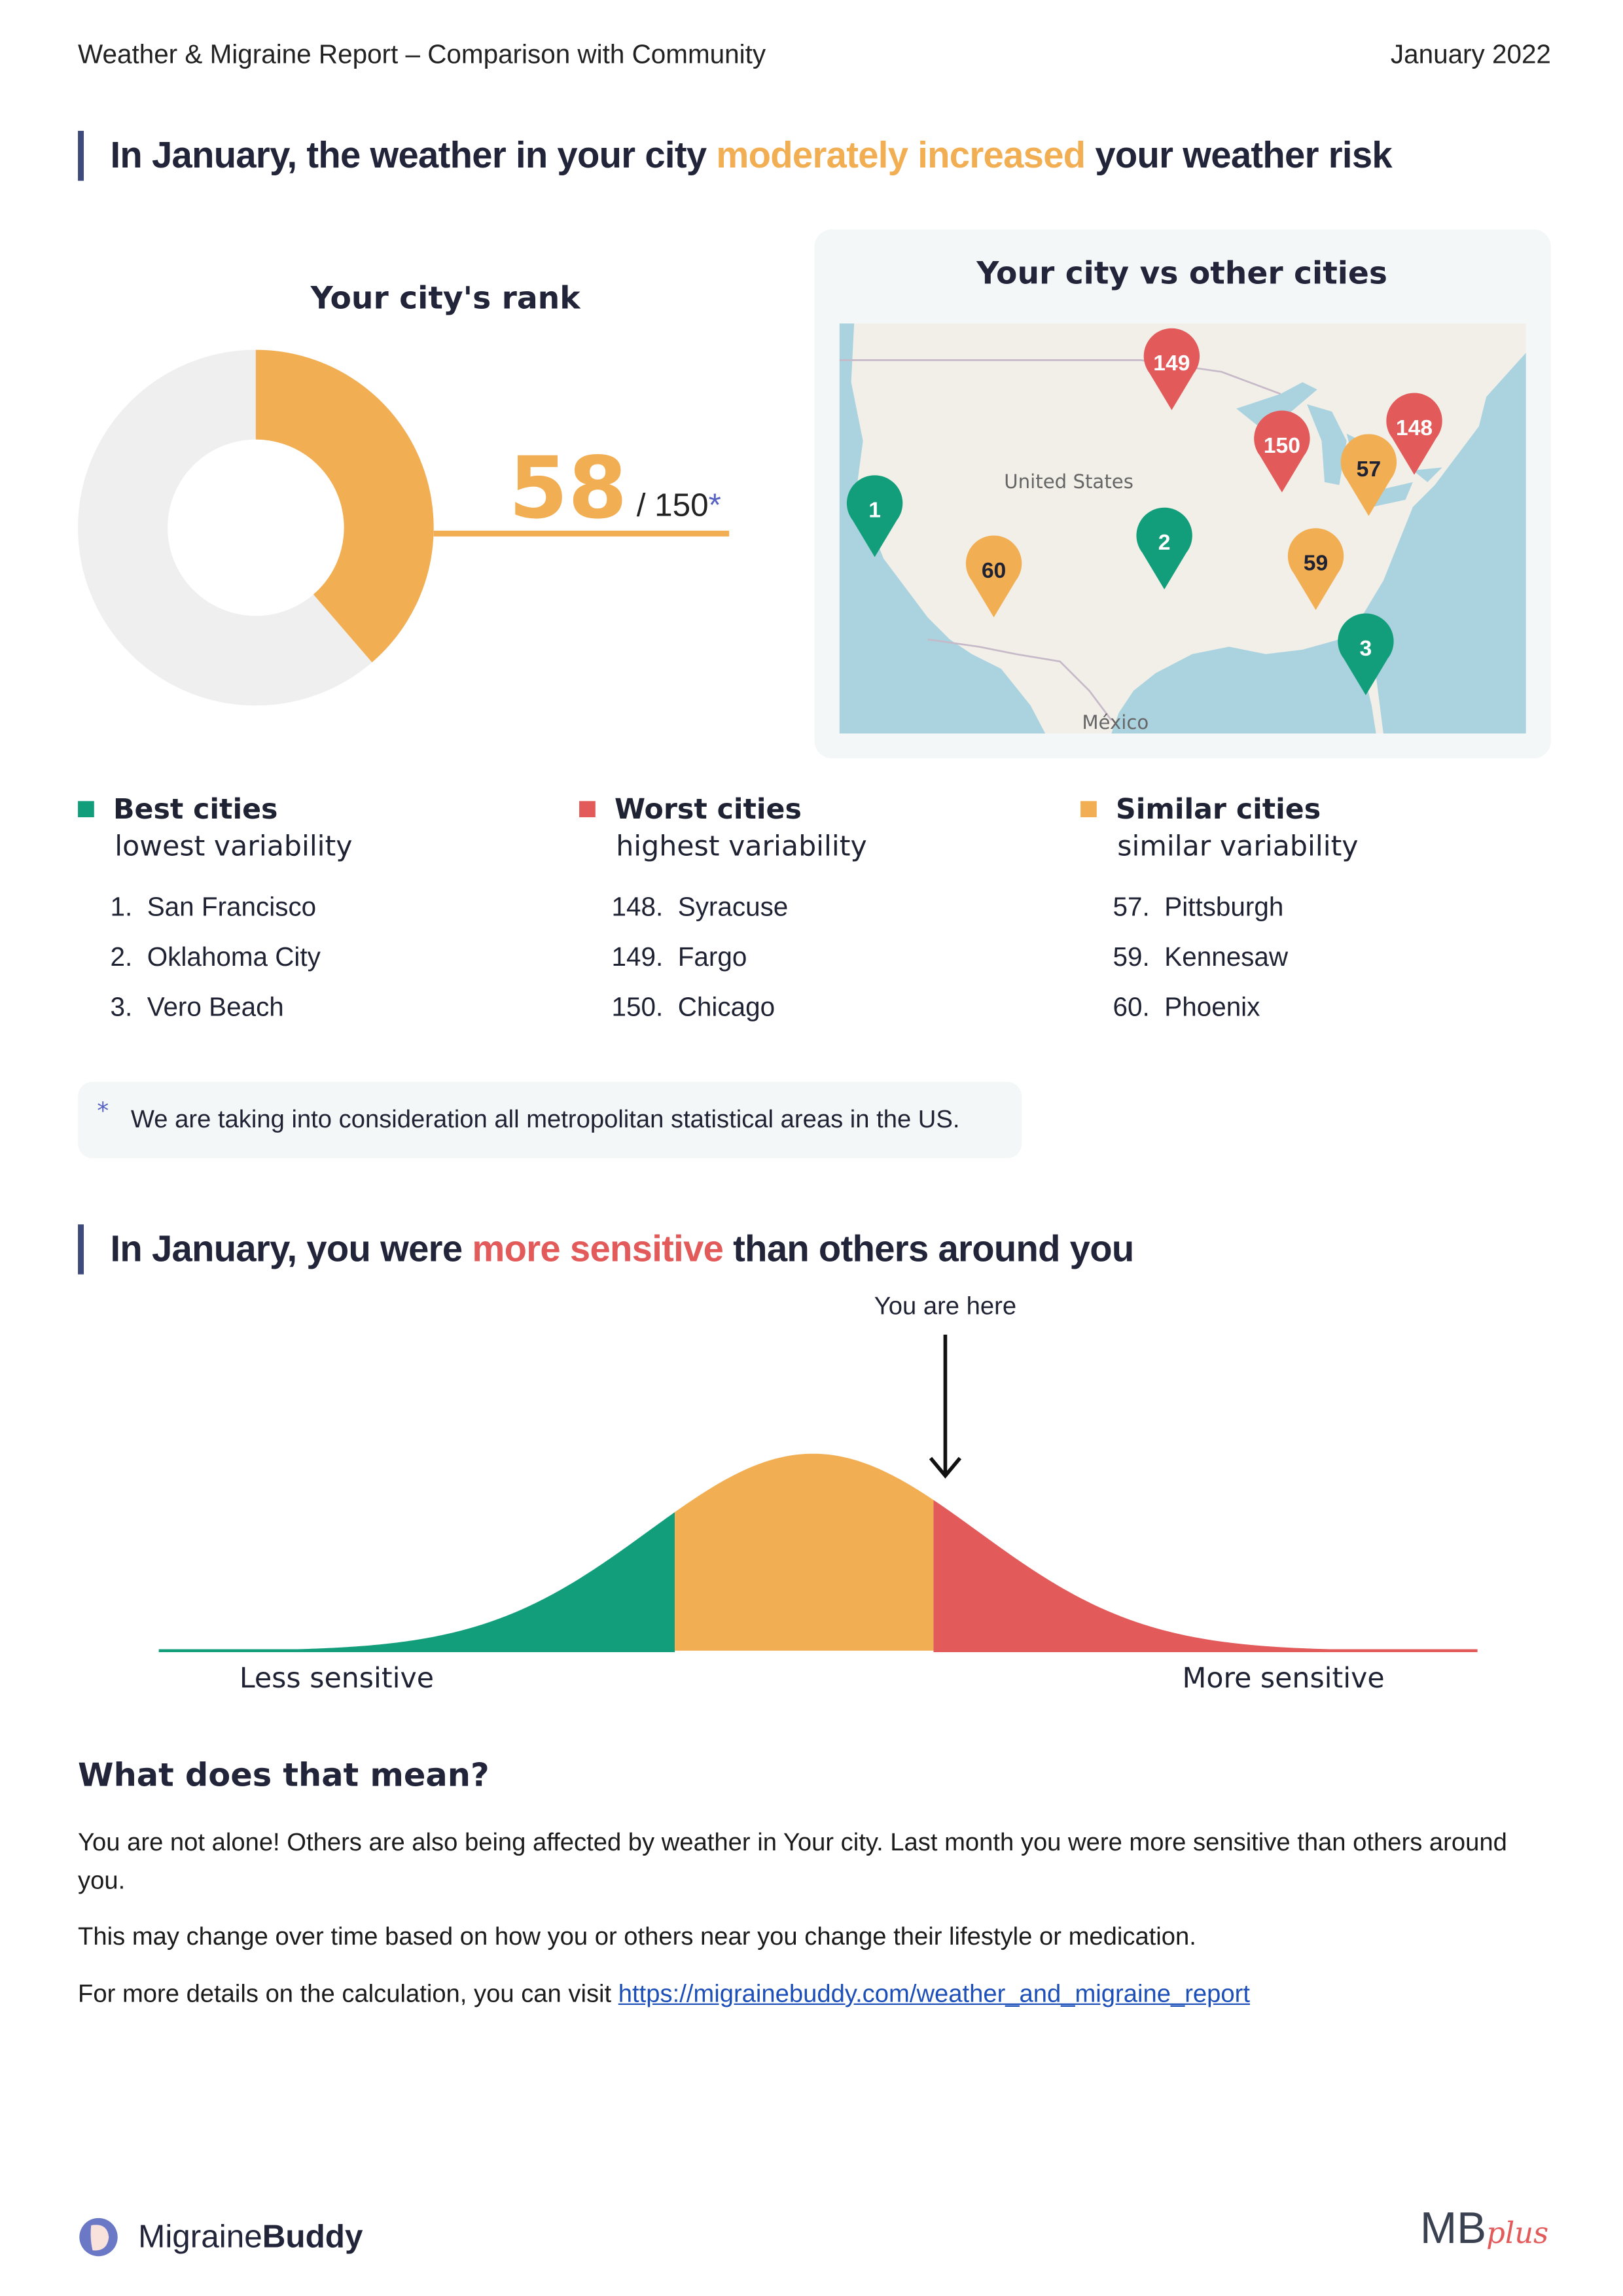 This screenshot has height=2296, width=1623. I want to click on map-pin-60: 60, so click(993, 576).